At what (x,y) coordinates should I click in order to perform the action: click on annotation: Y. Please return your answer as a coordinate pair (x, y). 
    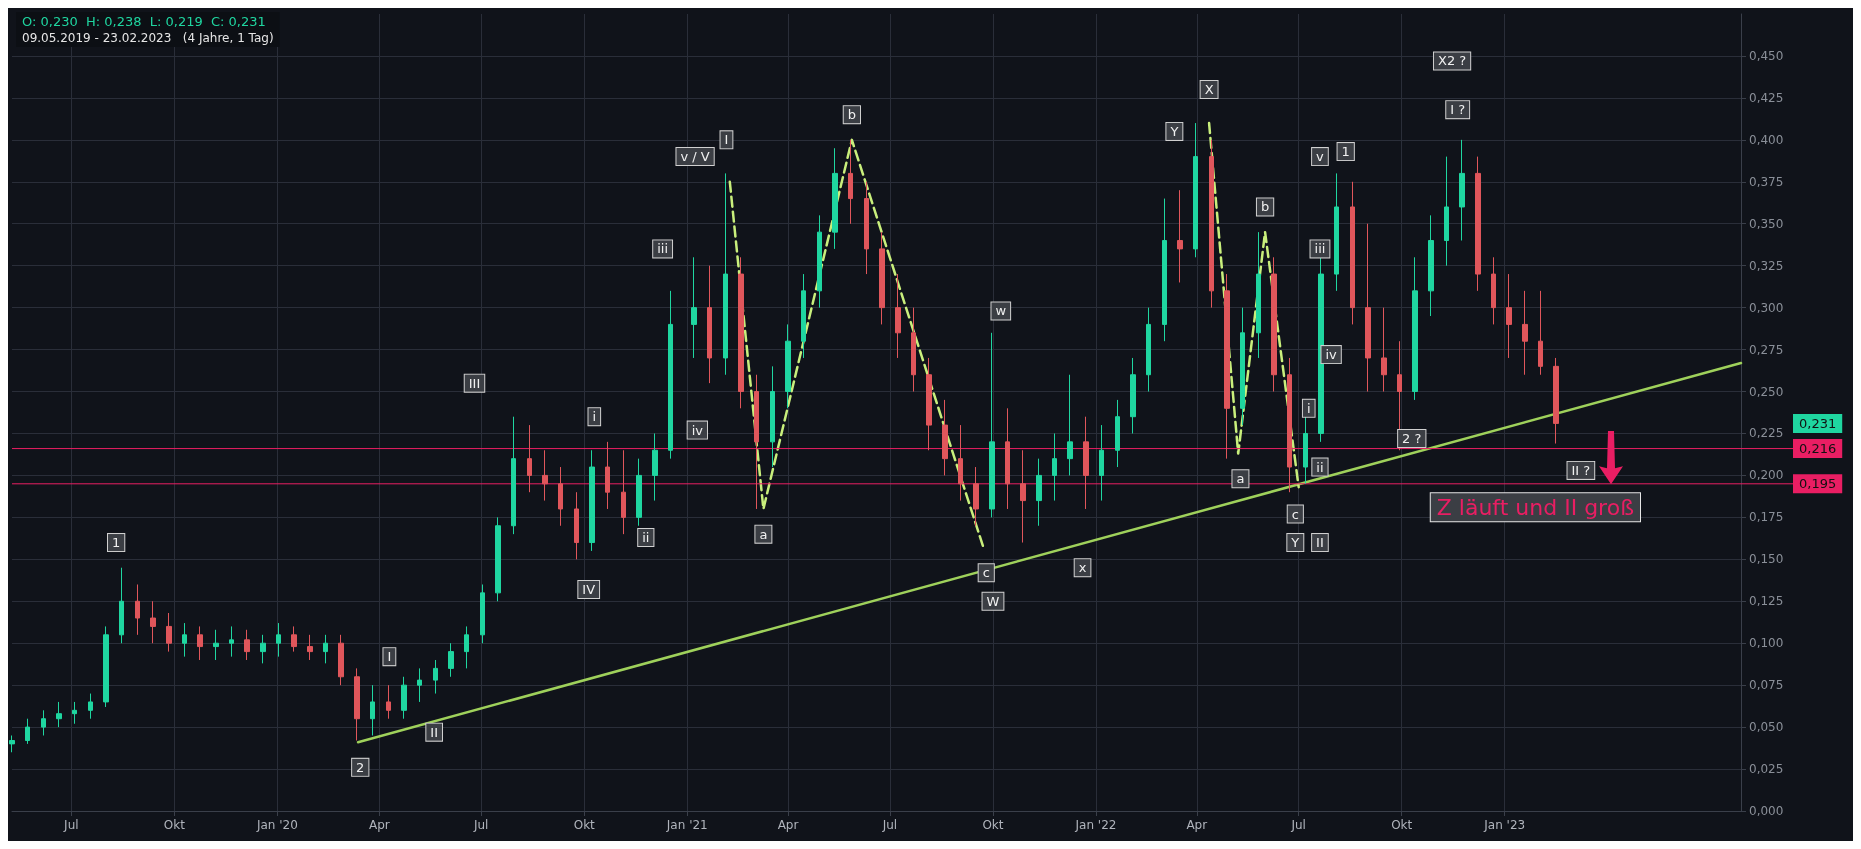
    Looking at the image, I should click on (1295, 543).